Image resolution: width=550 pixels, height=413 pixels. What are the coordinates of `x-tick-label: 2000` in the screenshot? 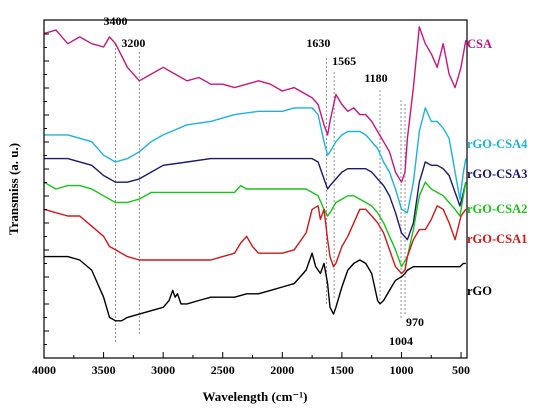 It's located at (282, 370).